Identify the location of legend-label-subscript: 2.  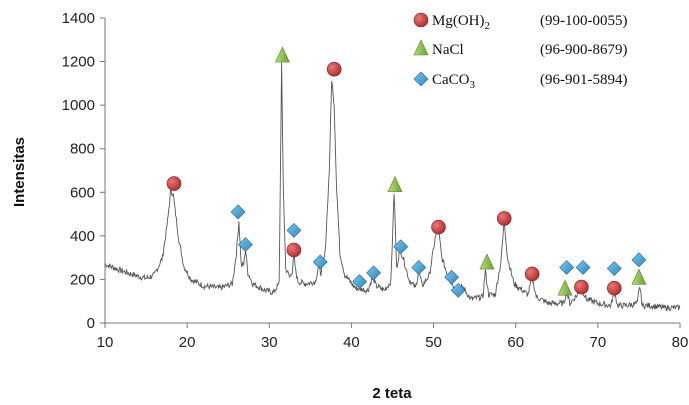
(488, 26).